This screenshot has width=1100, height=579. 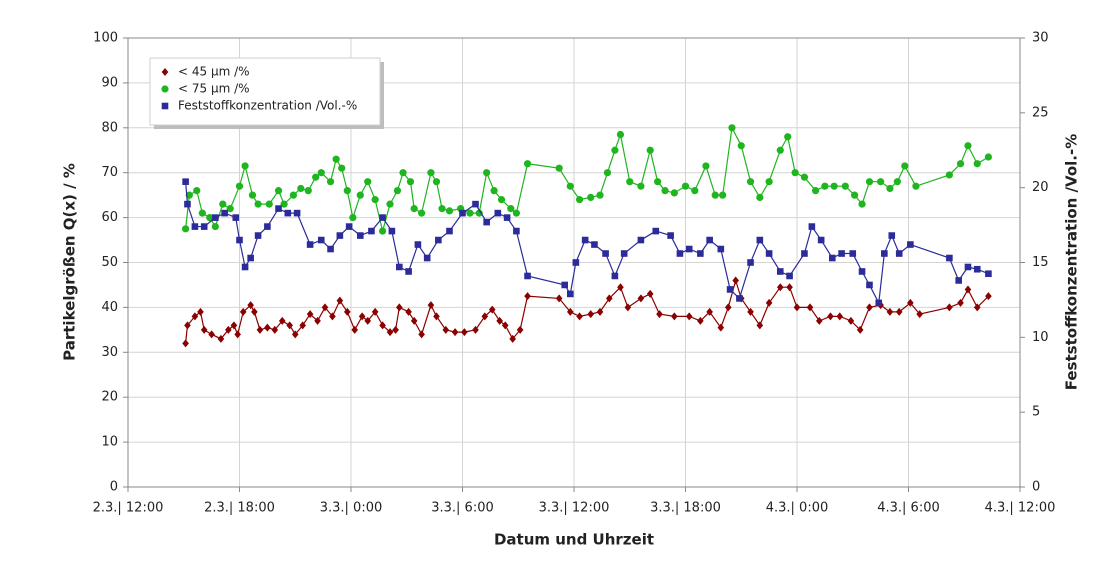 I want to click on legend-box, so click(x=265, y=91).